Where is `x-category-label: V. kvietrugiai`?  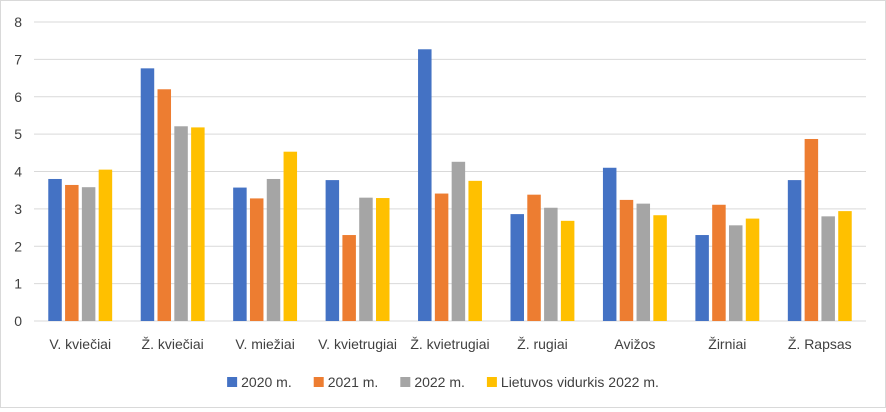
x-category-label: V. kvietrugiai is located at coordinates (357, 344).